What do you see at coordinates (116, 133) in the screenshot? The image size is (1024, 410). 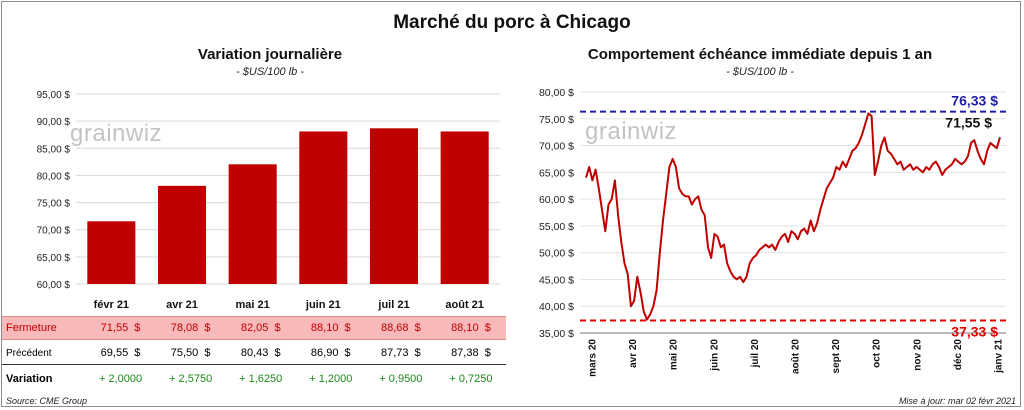 I see `left-watermark: grainwiz` at bounding box center [116, 133].